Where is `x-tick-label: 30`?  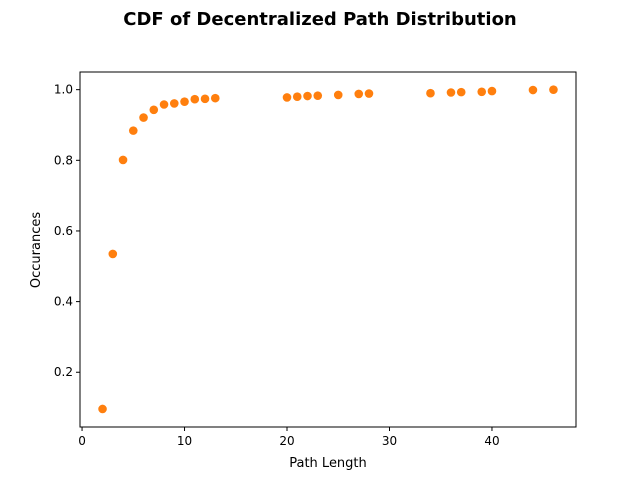 x-tick-label: 30 is located at coordinates (389, 441).